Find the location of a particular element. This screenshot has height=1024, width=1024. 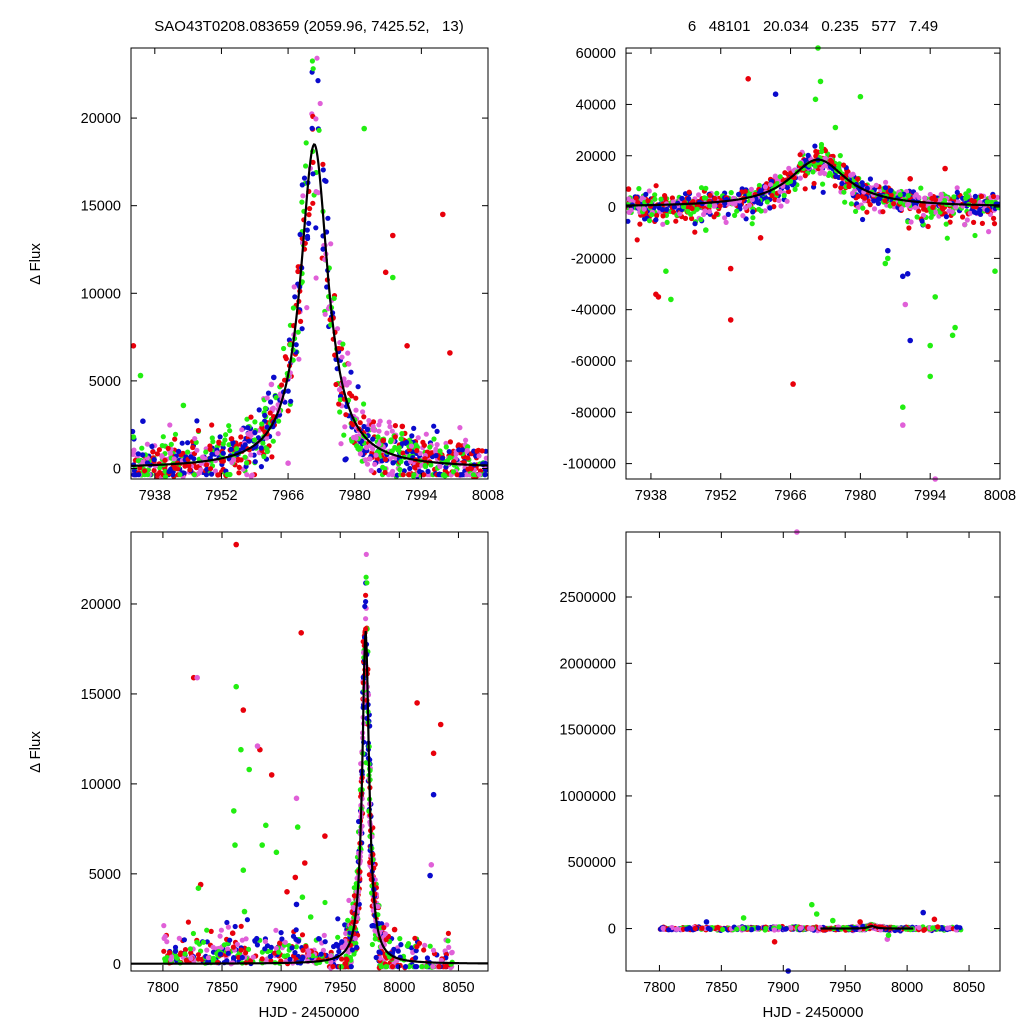

figure-title-left: SAO43T0208.083659 (2059.96, 7425.52, 13) is located at coordinates (308, 26).